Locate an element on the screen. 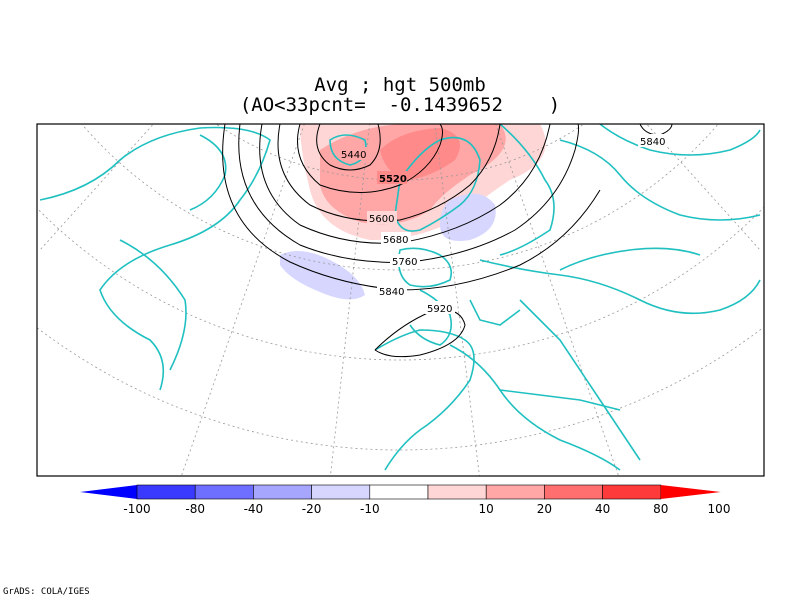 Image resolution: width=800 pixels, height=600 pixels. colorbar-tick-label: -80 is located at coordinates (195, 509).